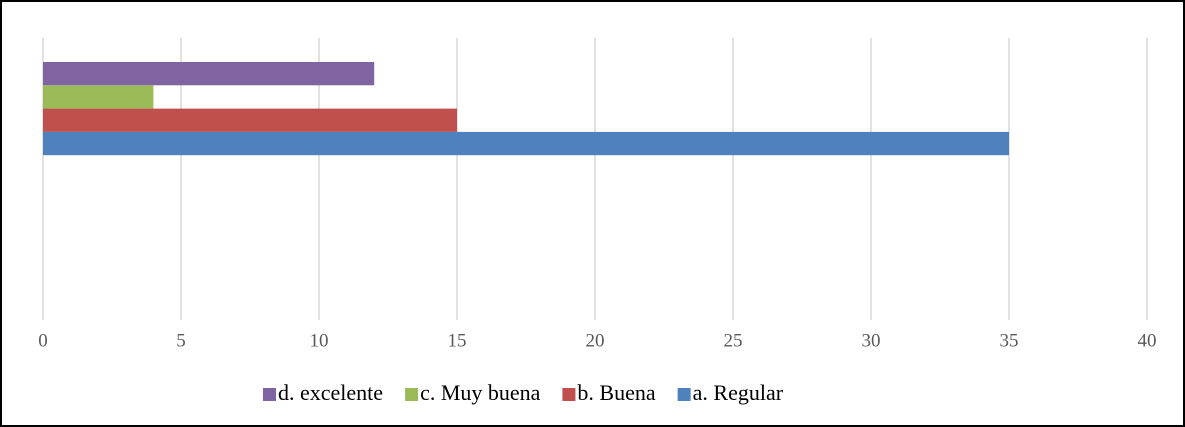  What do you see at coordinates (330, 392) in the screenshot?
I see `legend-label: d. excelente` at bounding box center [330, 392].